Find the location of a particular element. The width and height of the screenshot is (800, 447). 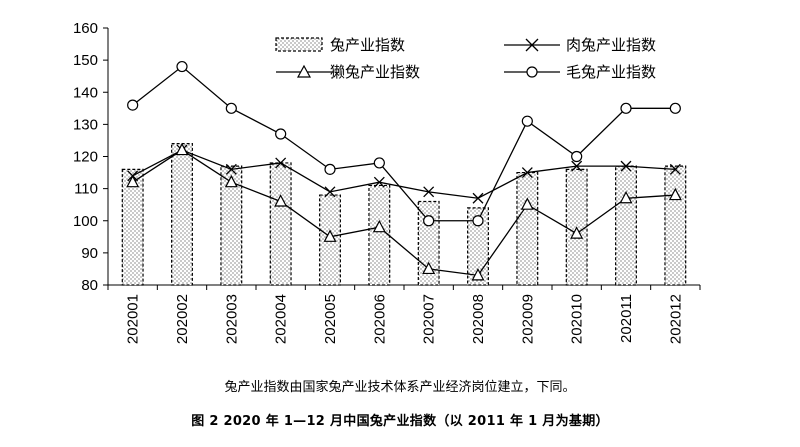

x-tick-label: 202005 is located at coordinates (330, 319).